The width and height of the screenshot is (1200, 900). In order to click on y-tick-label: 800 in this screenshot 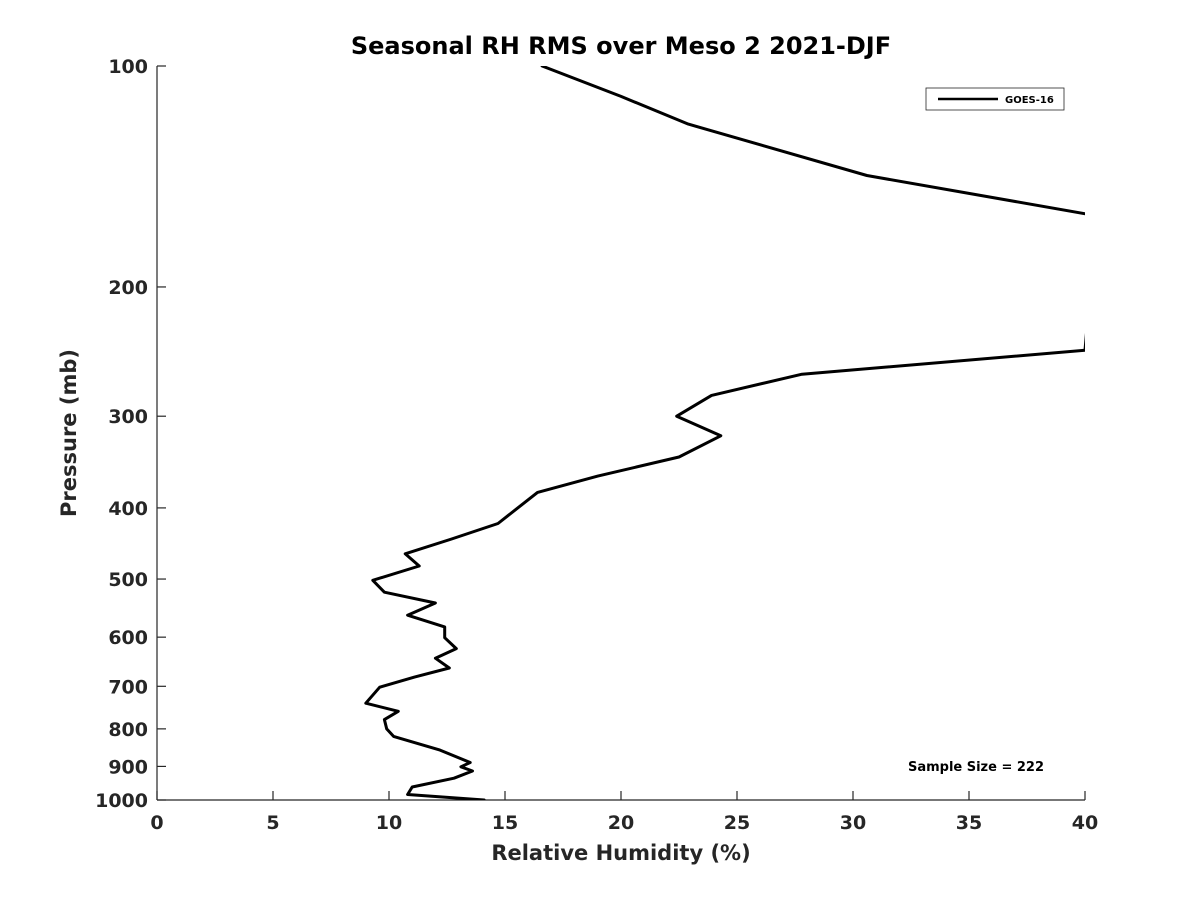, I will do `click(128, 730)`.